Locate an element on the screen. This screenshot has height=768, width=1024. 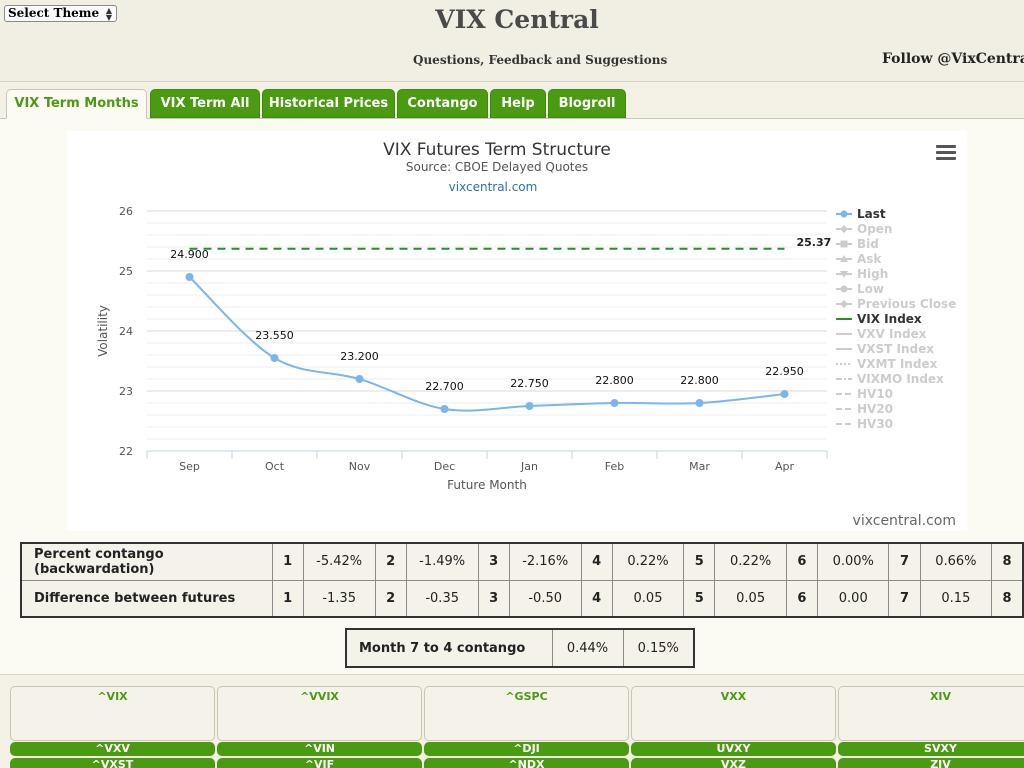
legend-item: VXV Index is located at coordinates (881, 334).